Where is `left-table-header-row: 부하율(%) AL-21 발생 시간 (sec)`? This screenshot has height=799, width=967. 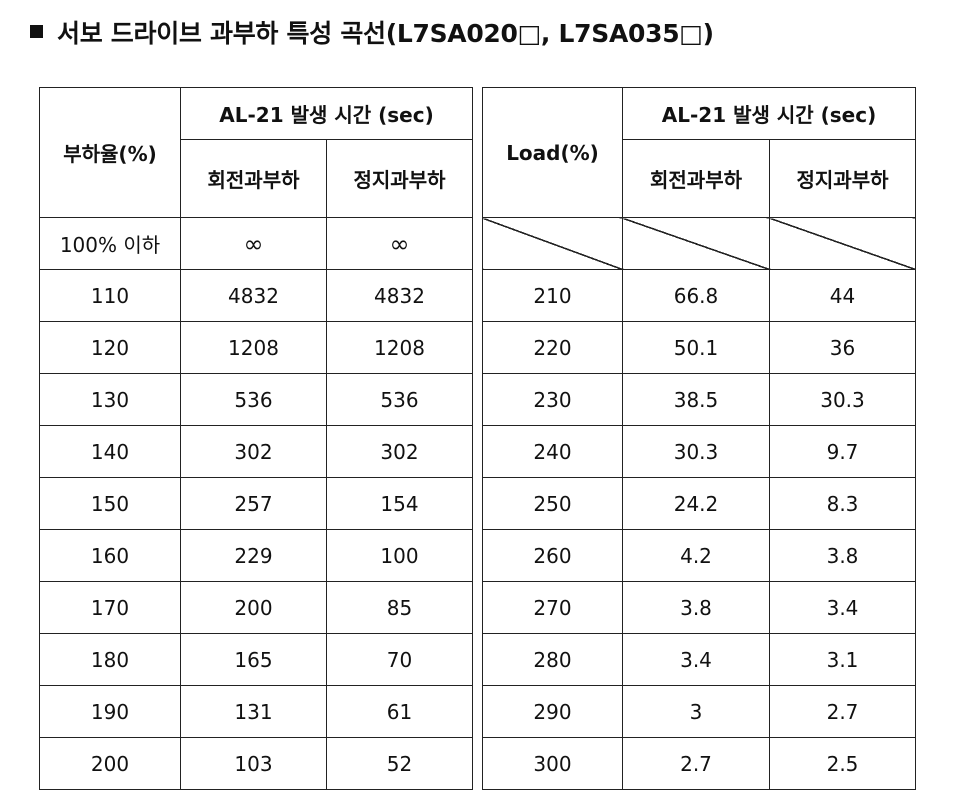 left-table-header-row: 부하율(%) AL-21 발생 시간 (sec) is located at coordinates (256, 152).